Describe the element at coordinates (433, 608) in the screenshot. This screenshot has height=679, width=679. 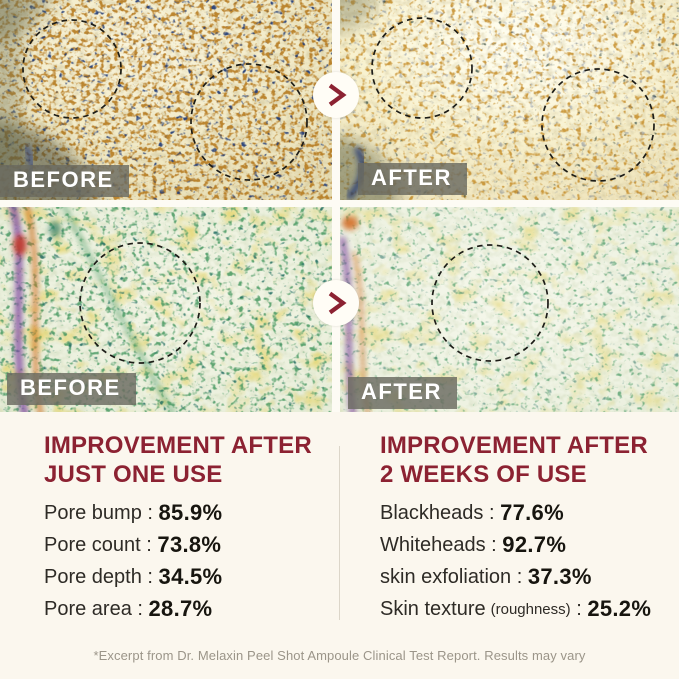
I see `stat-label: Skin texture` at that location.